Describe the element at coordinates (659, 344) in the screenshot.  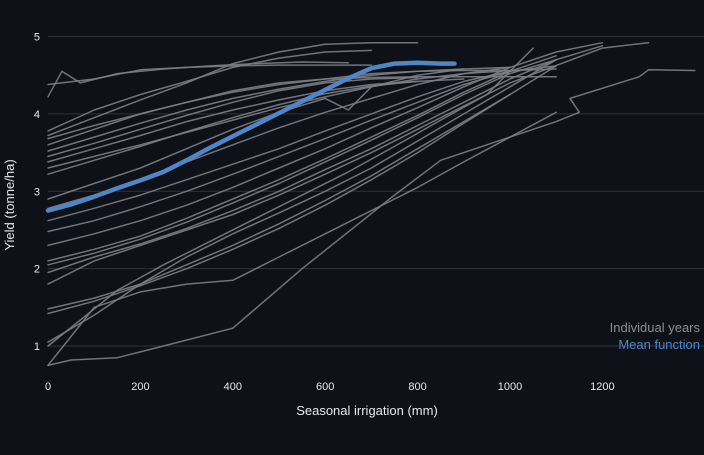
I see `legend-entry-mean-function: Mean function` at that location.